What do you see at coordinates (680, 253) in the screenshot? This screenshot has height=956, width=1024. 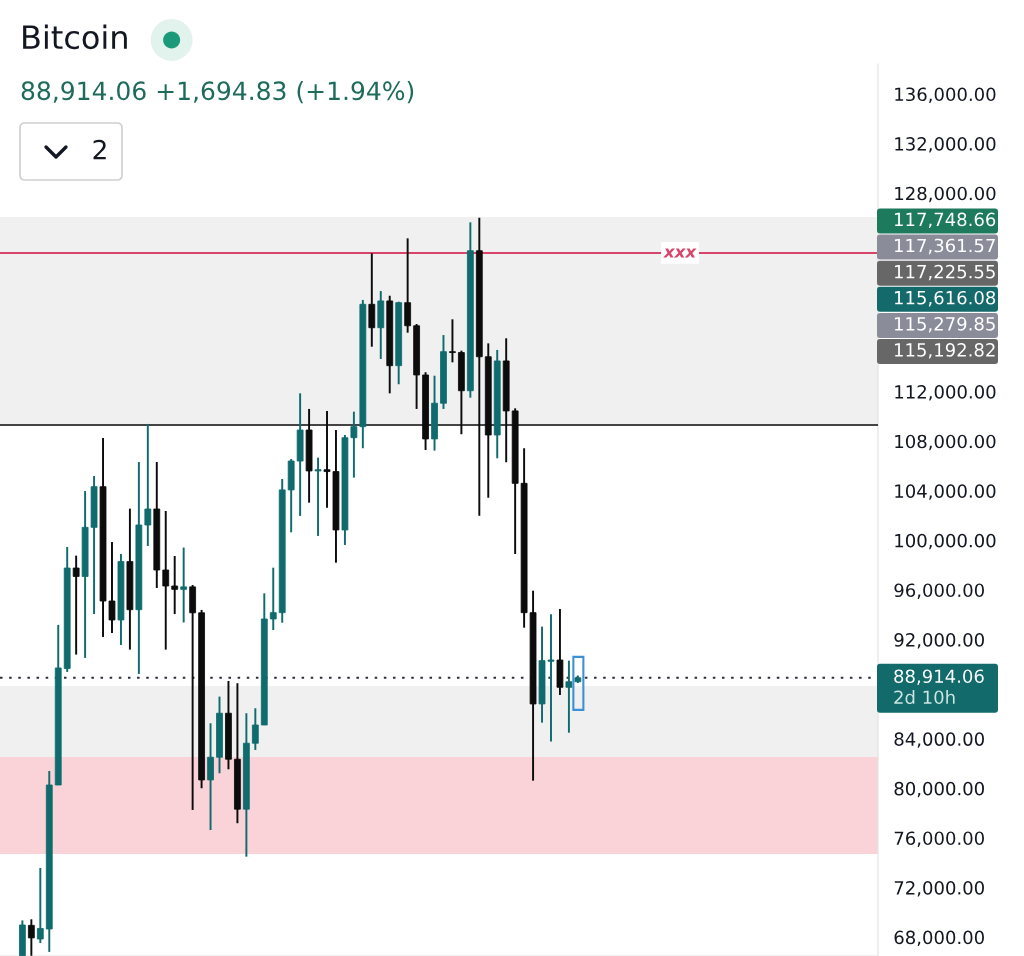 I see `ref-line-label: xxx` at bounding box center [680, 253].